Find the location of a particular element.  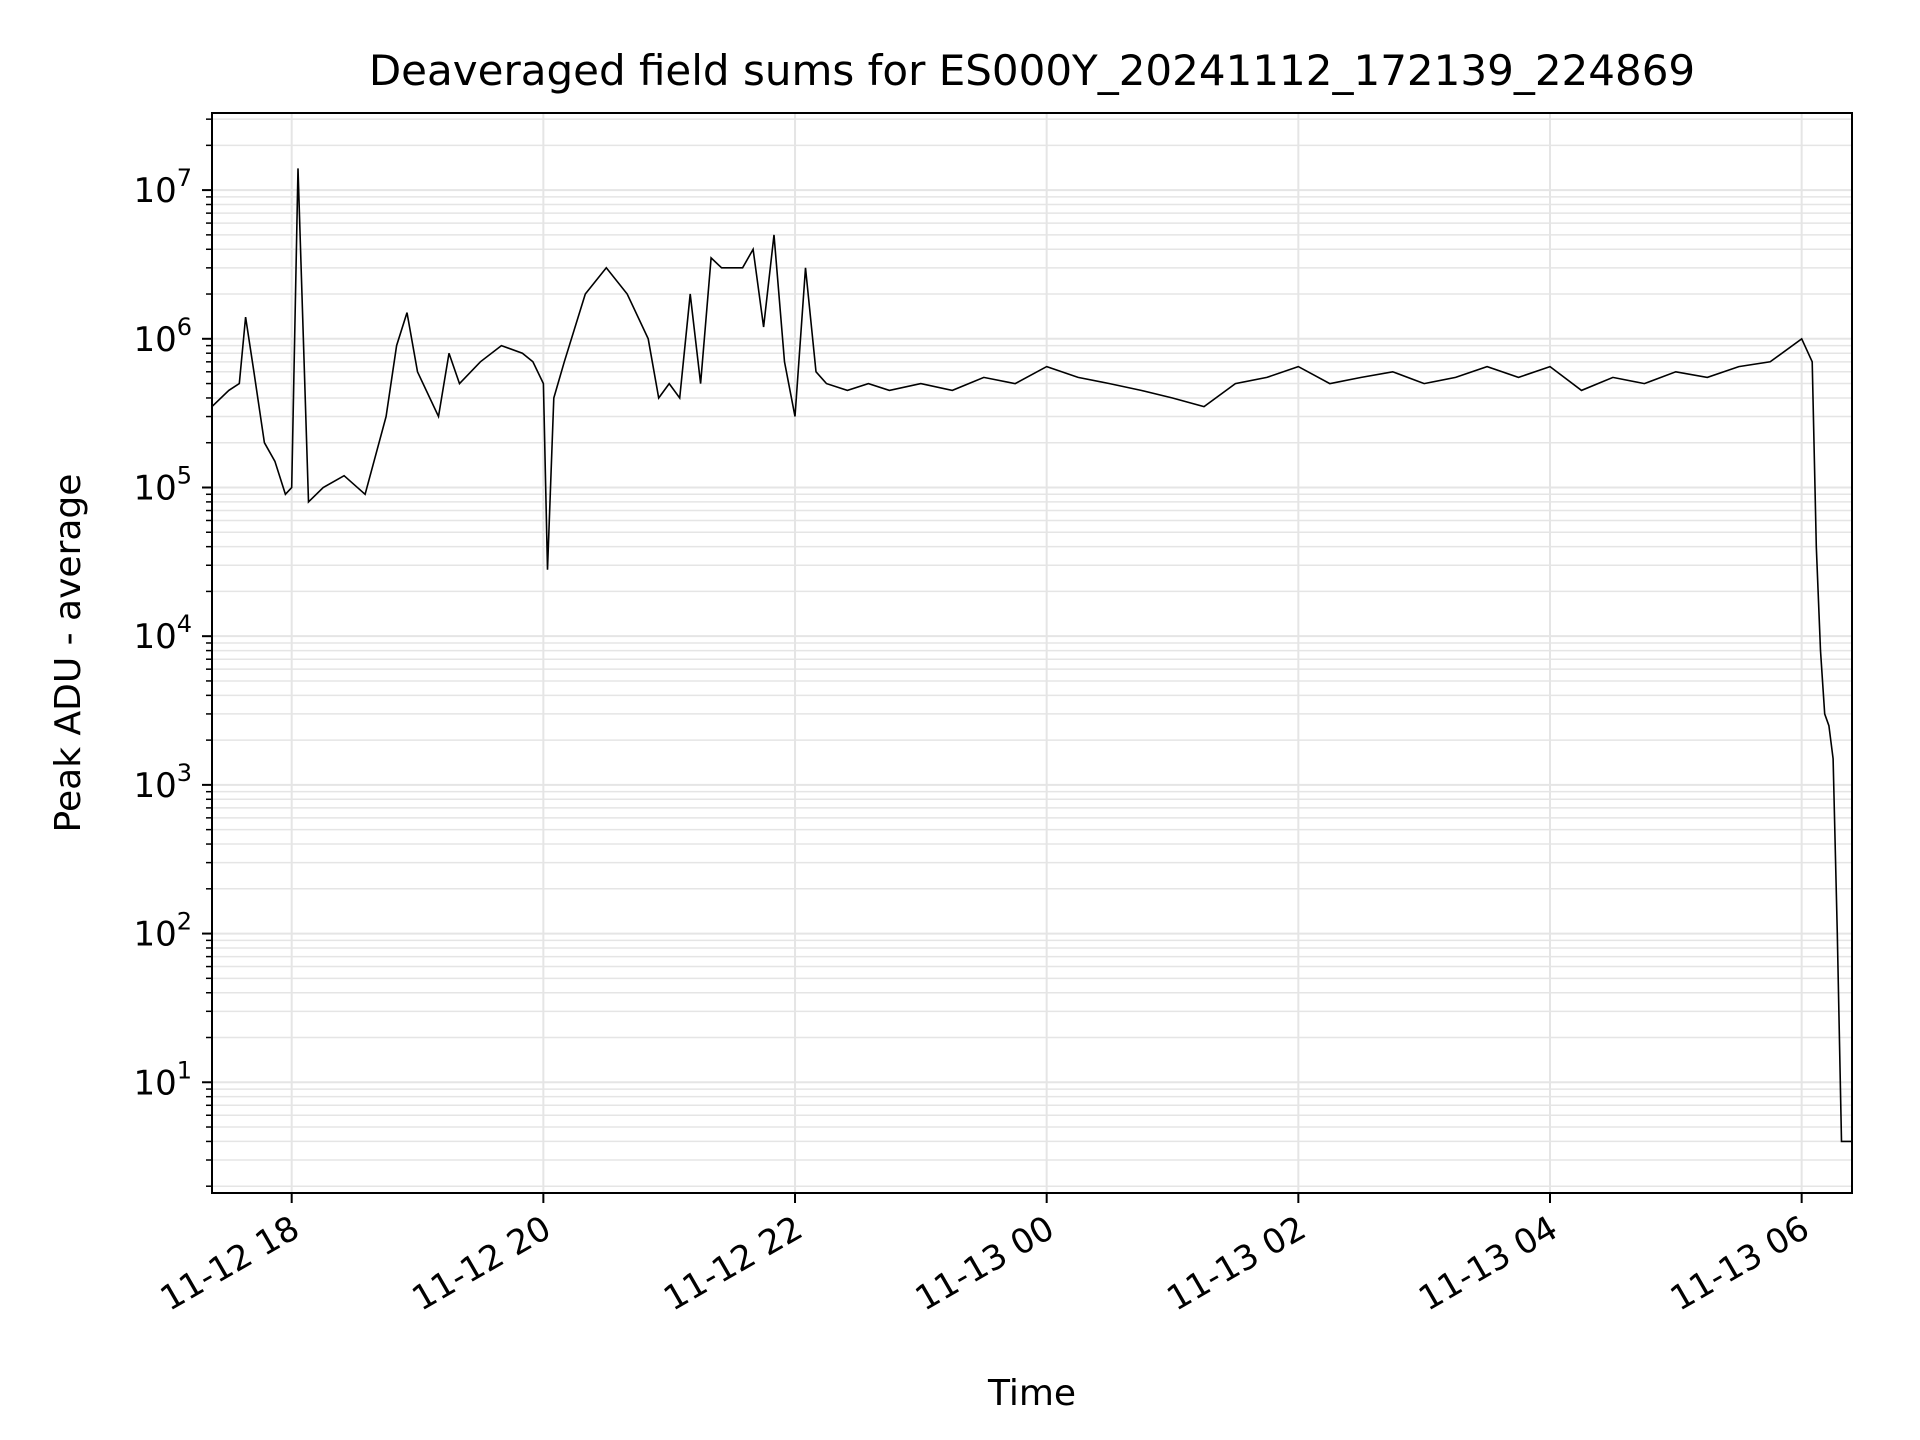

y-tick-label: 10² is located at coordinates (162, 931).